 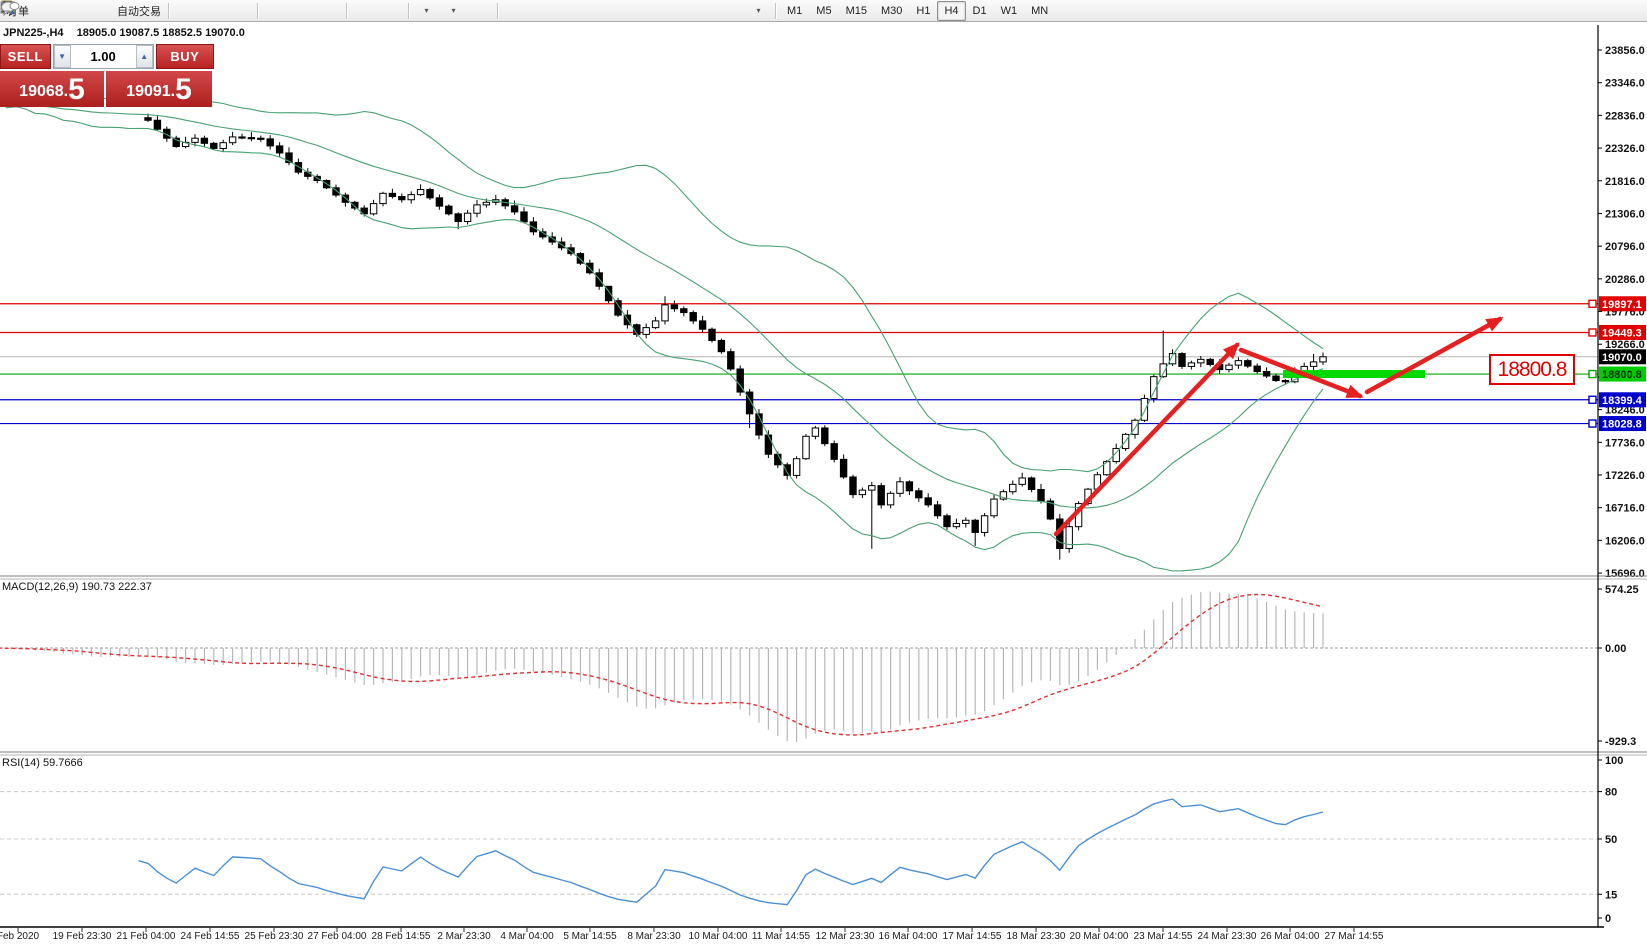 I want to click on volume-decrease-button: ▼, so click(x=62, y=56).